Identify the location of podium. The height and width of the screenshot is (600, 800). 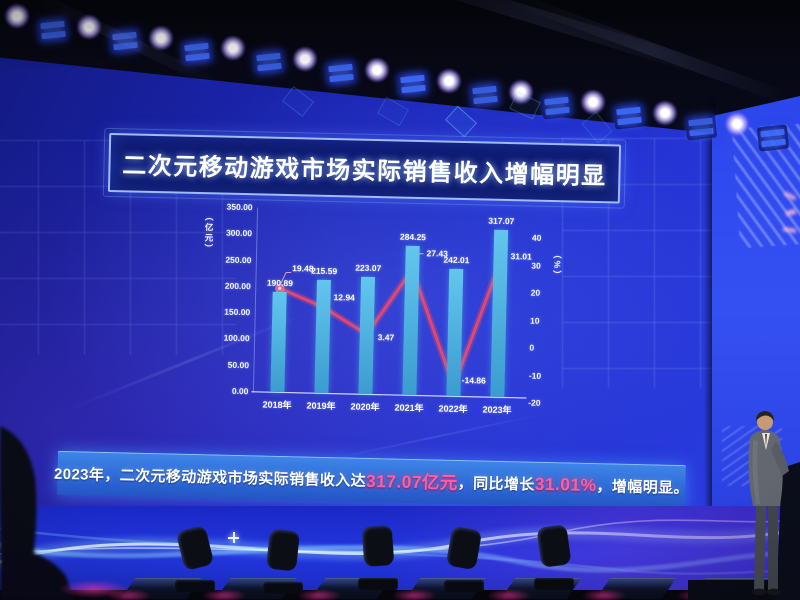
(788, 531).